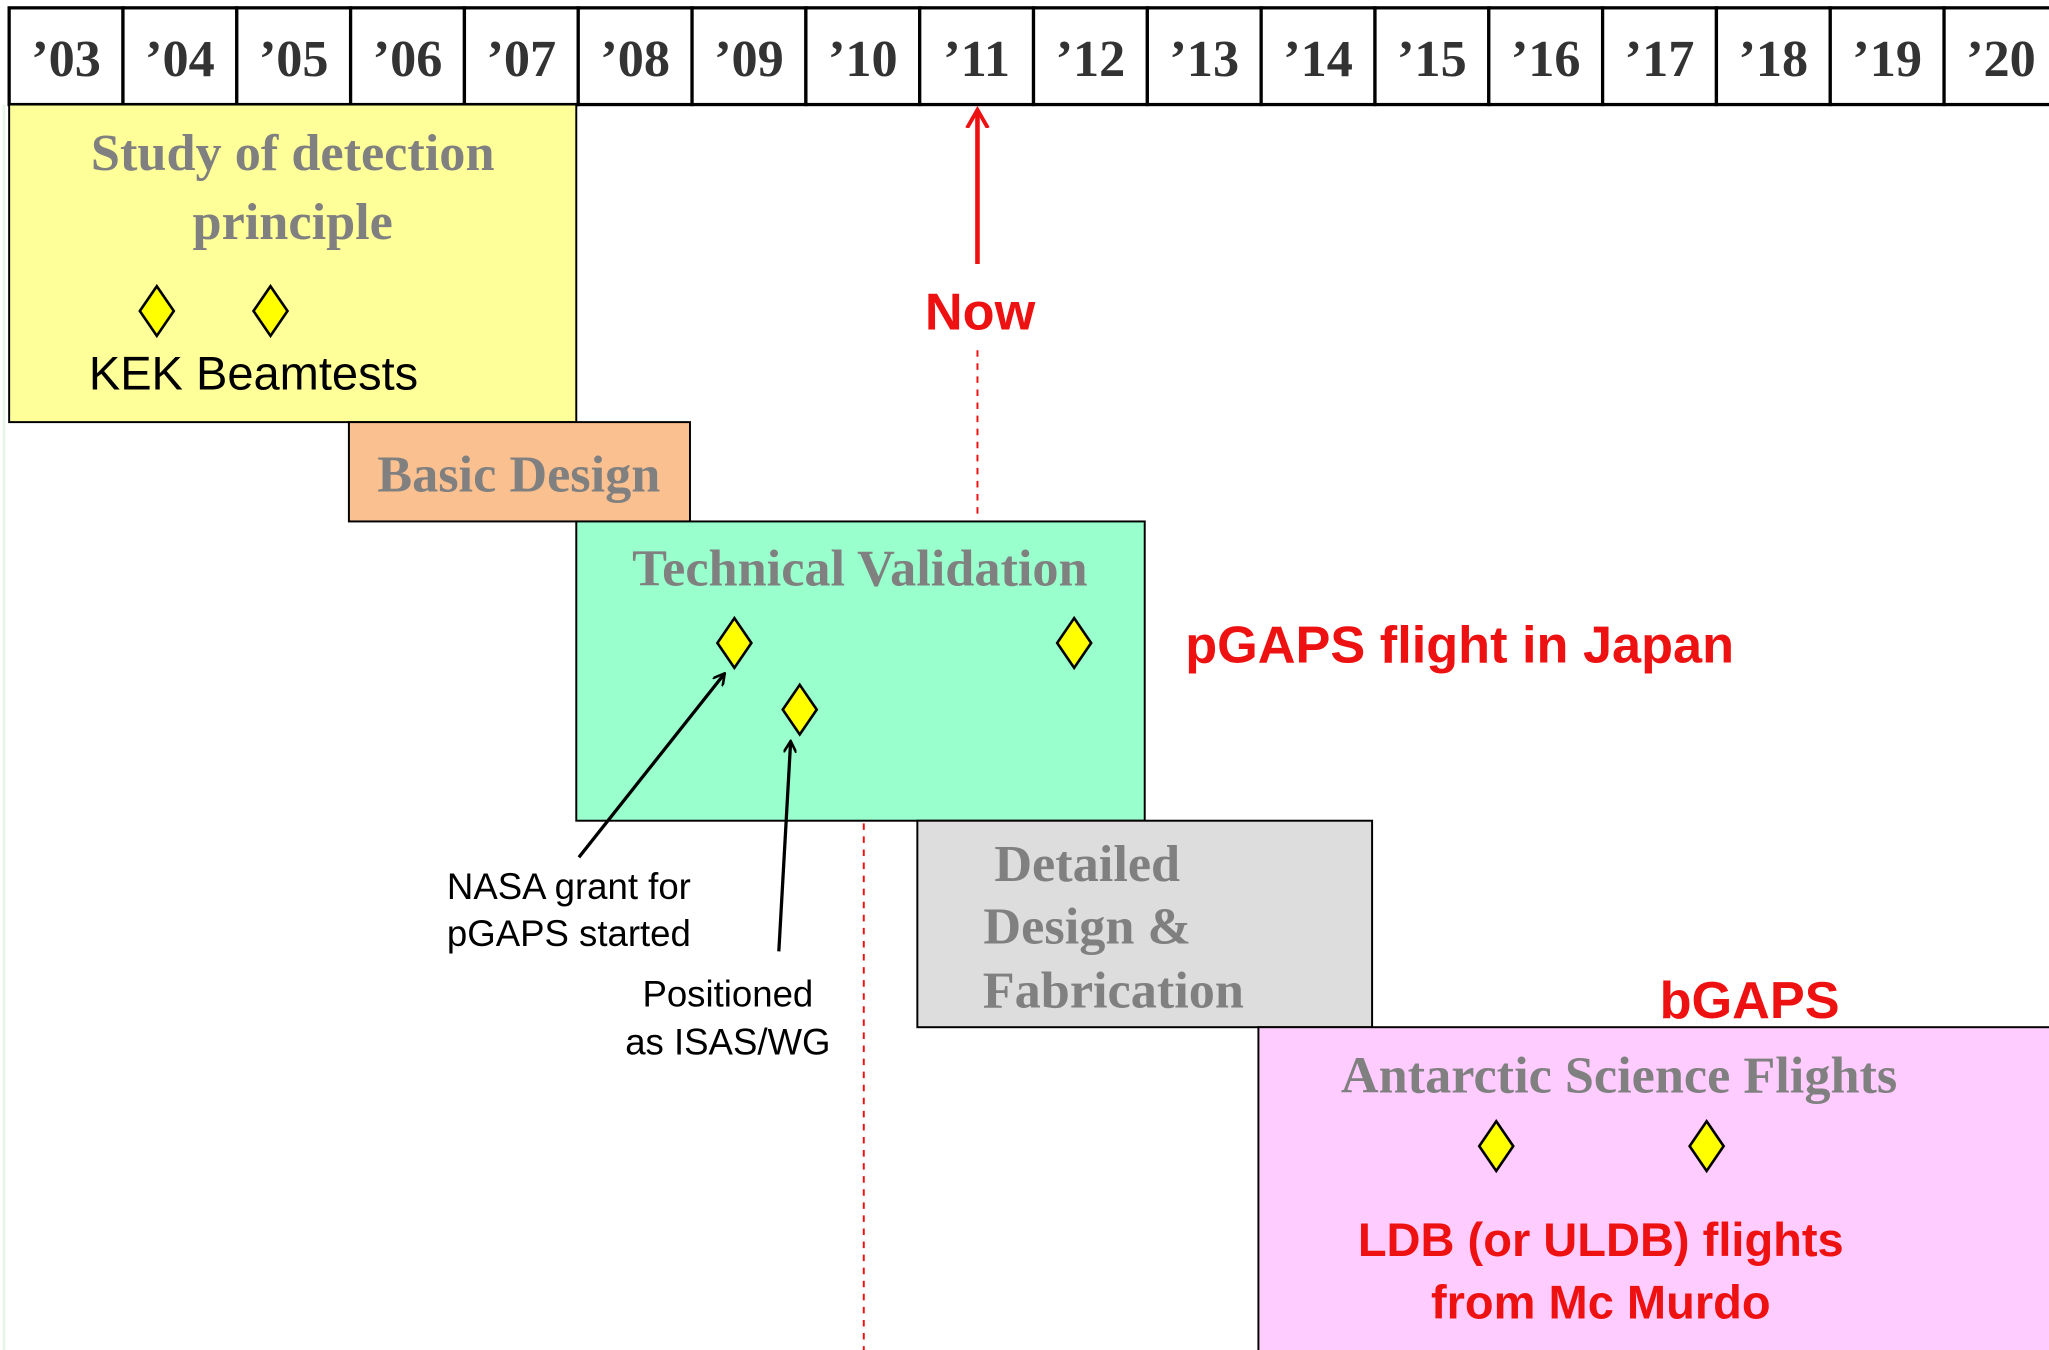 The image size is (2049, 1350). Describe the element at coordinates (1459, 646) in the screenshot. I see `pgaps-label: pGAPS flight in Japan` at that location.